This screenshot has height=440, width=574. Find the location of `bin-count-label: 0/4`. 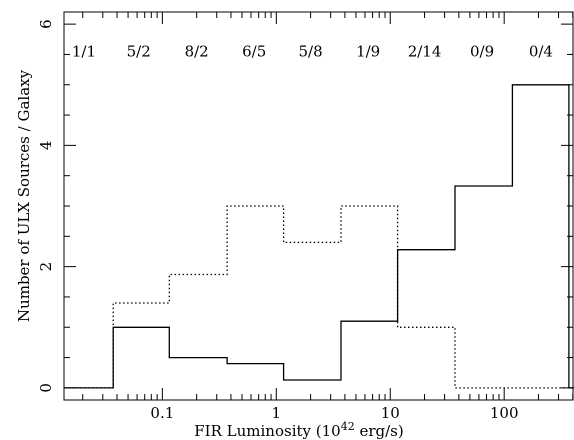

bin-count-label: 0/4 is located at coordinates (541, 51).